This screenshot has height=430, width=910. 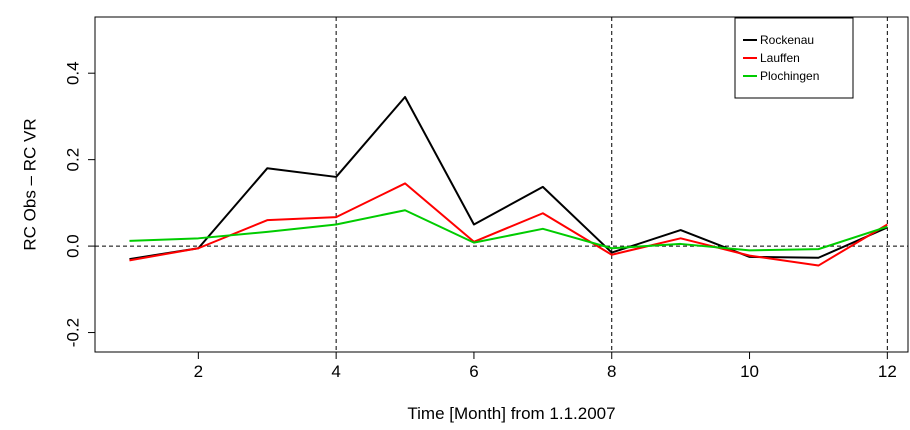 What do you see at coordinates (611, 371) in the screenshot?
I see `x-tick-label: 8` at bounding box center [611, 371].